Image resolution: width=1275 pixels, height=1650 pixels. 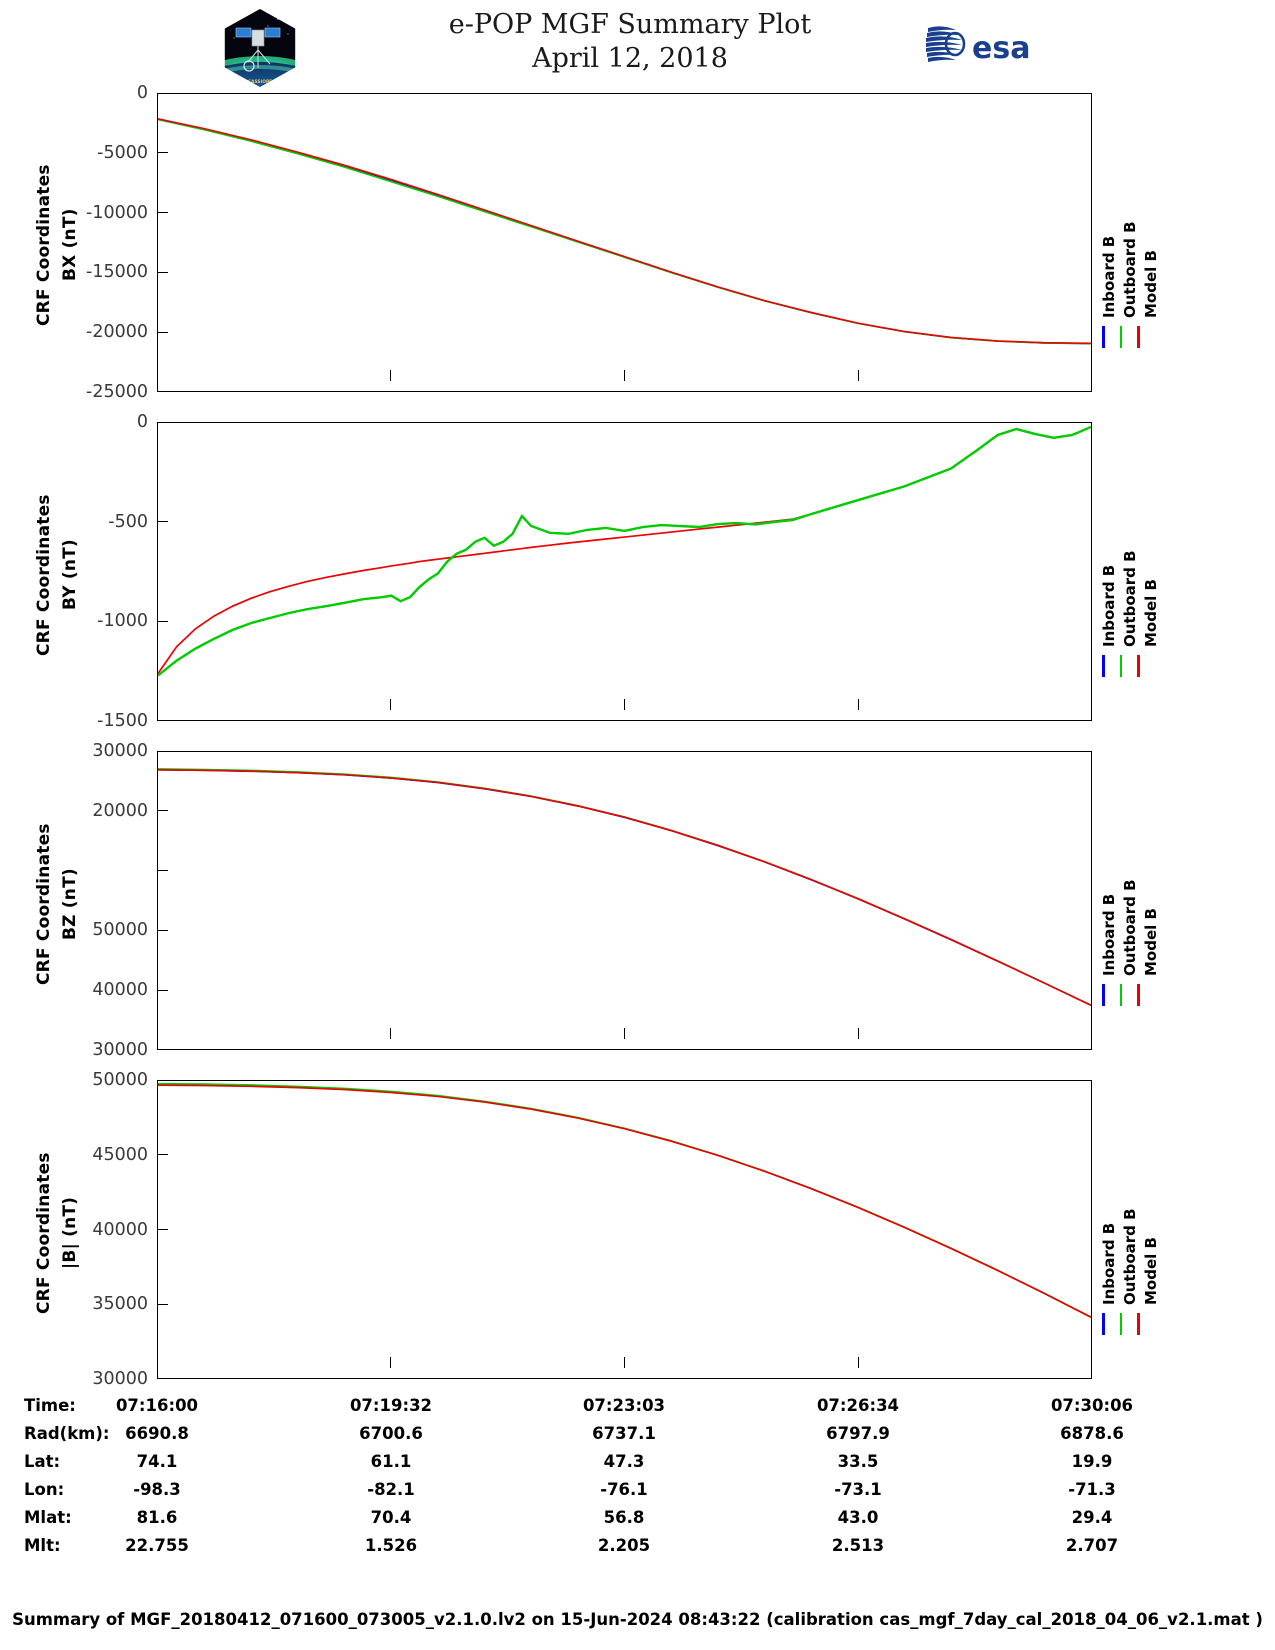 I want to click on table-row-label: Time:, so click(x=50, y=1405).